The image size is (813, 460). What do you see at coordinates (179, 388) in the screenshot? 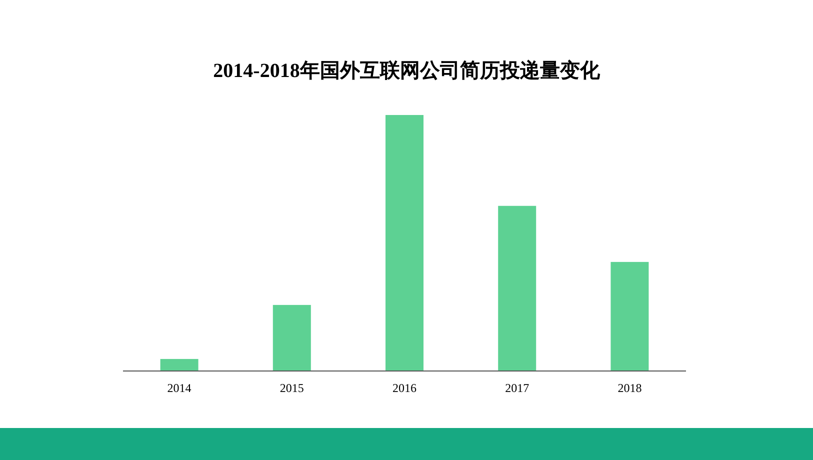
I see `x-tick-label: 2014` at bounding box center [179, 388].